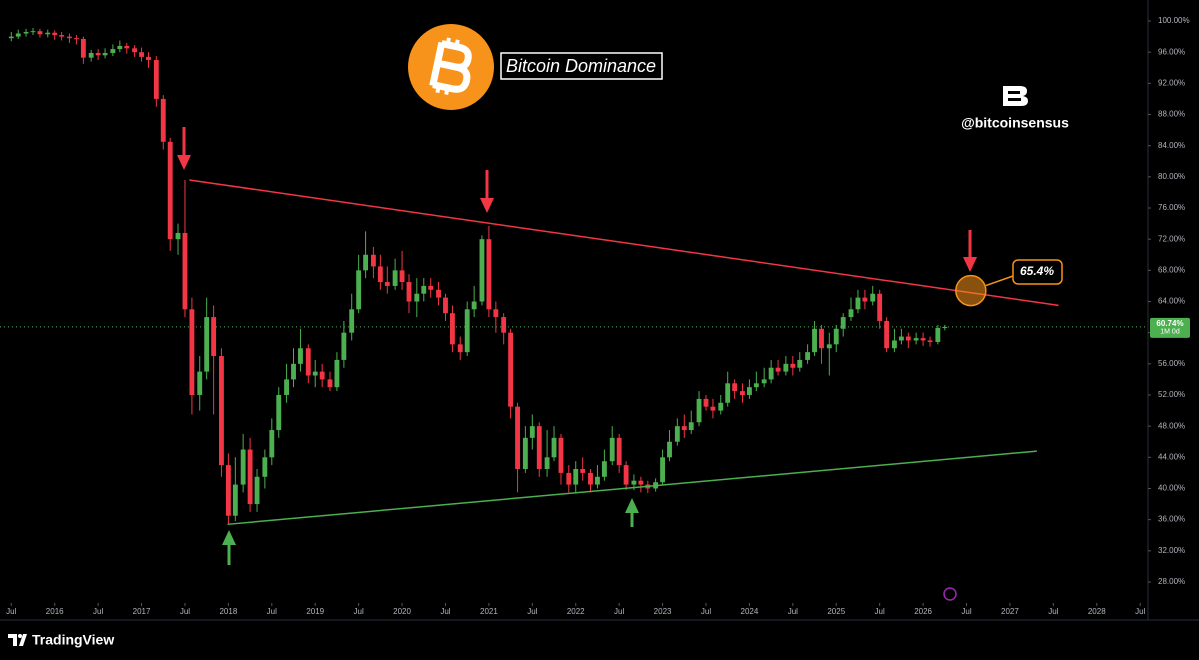  What do you see at coordinates (1171, 269) in the screenshot?
I see `y-tick-label: 68.00%` at bounding box center [1171, 269].